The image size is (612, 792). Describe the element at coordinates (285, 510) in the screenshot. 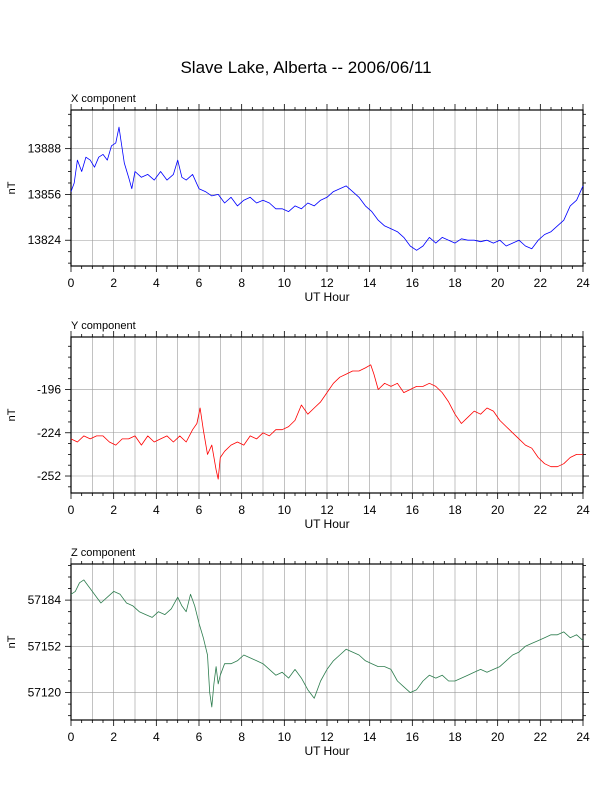

I see `chart-2-x-tick-label: 10` at that location.